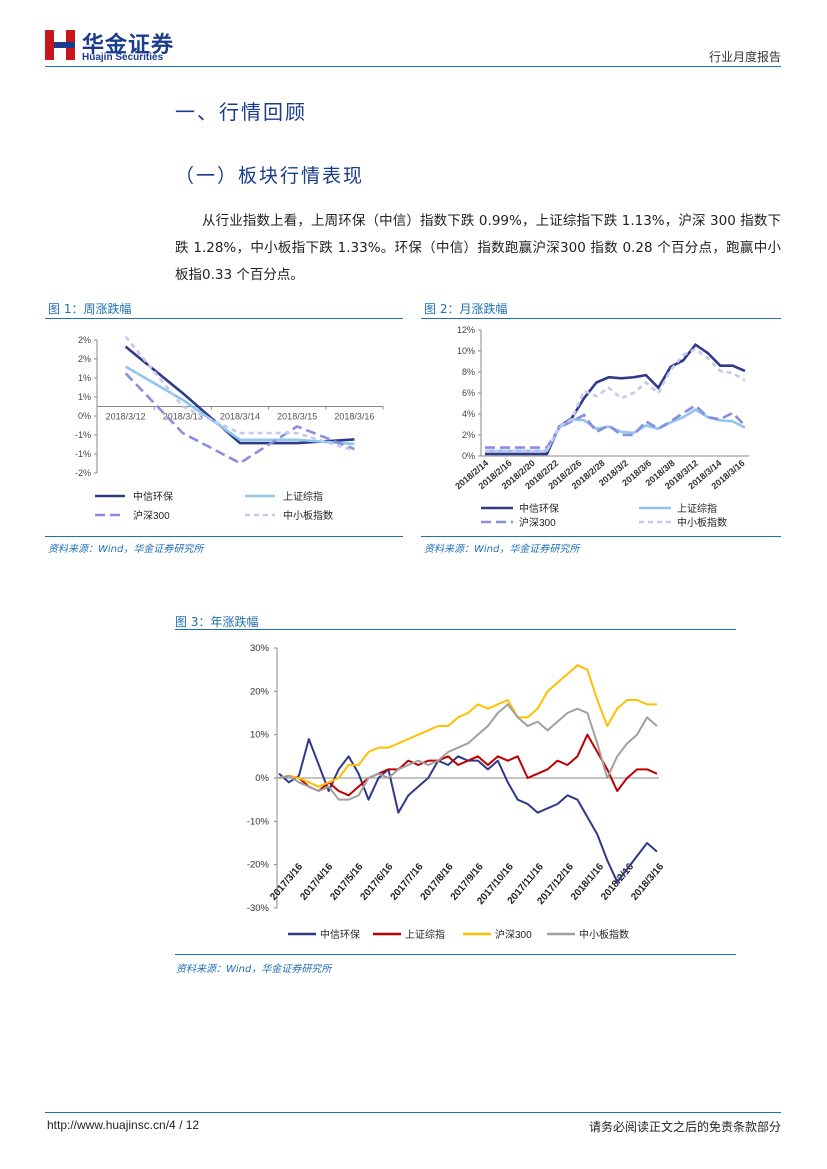 Image resolution: width=827 pixels, height=1169 pixels. Describe the element at coordinates (297, 417) in the screenshot. I see `x-tick-label: 2018/3/15` at that location.